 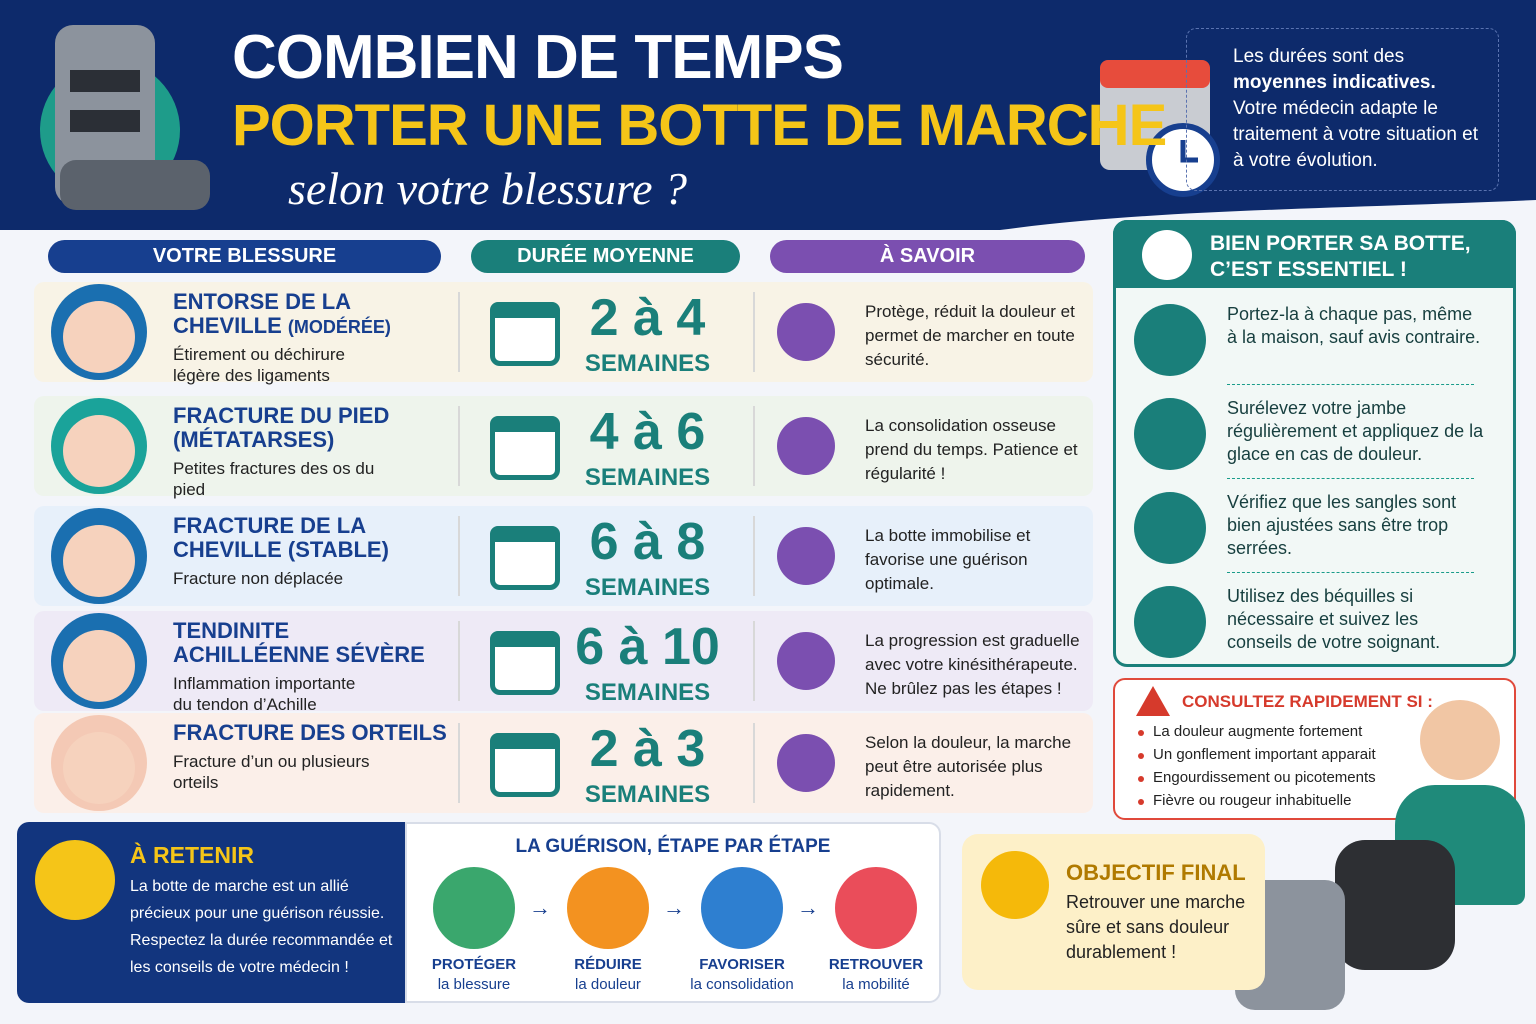 I want to click on consult-item: La douleur augmente fortement, so click(x=1258, y=731).